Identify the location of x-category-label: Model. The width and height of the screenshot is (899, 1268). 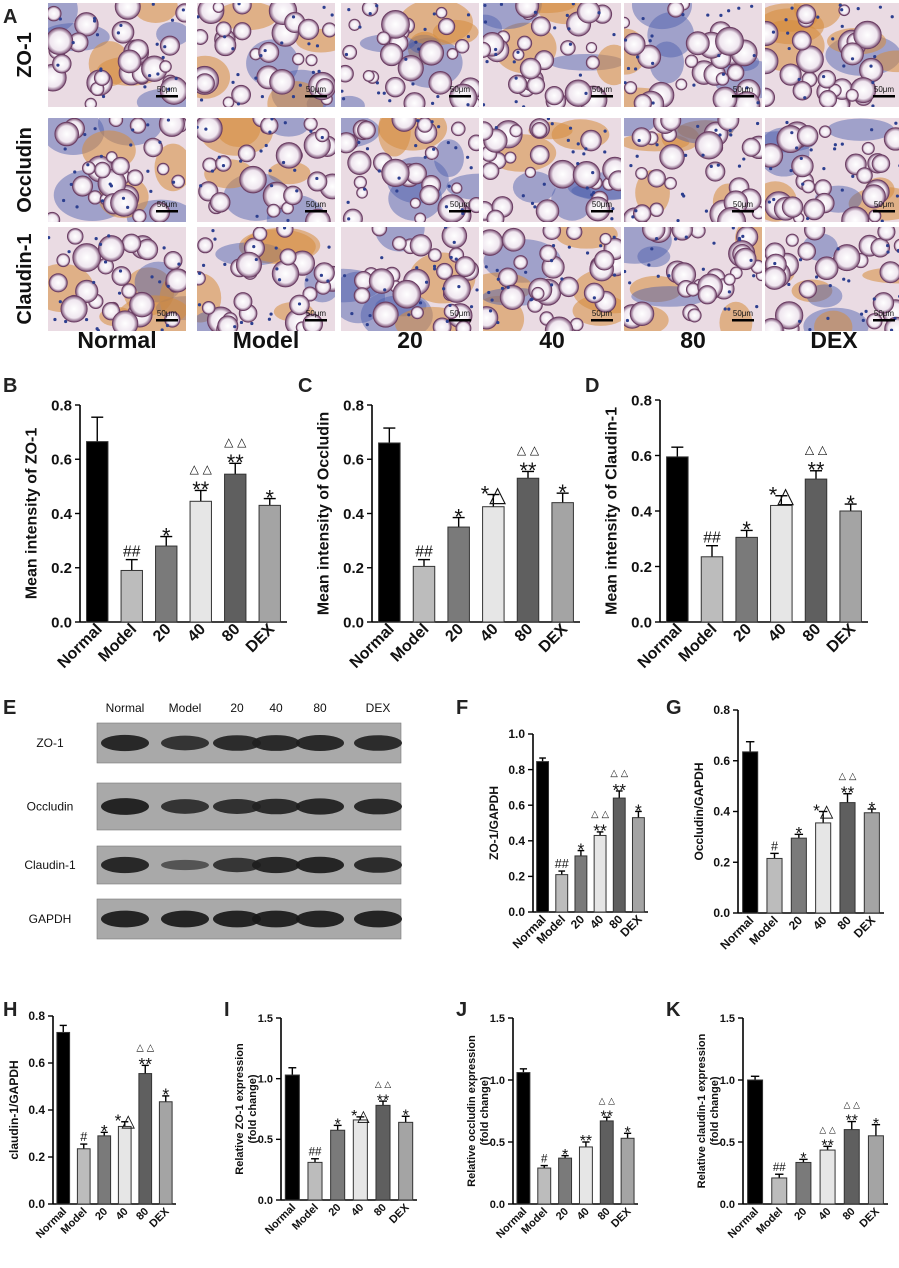
(698, 643).